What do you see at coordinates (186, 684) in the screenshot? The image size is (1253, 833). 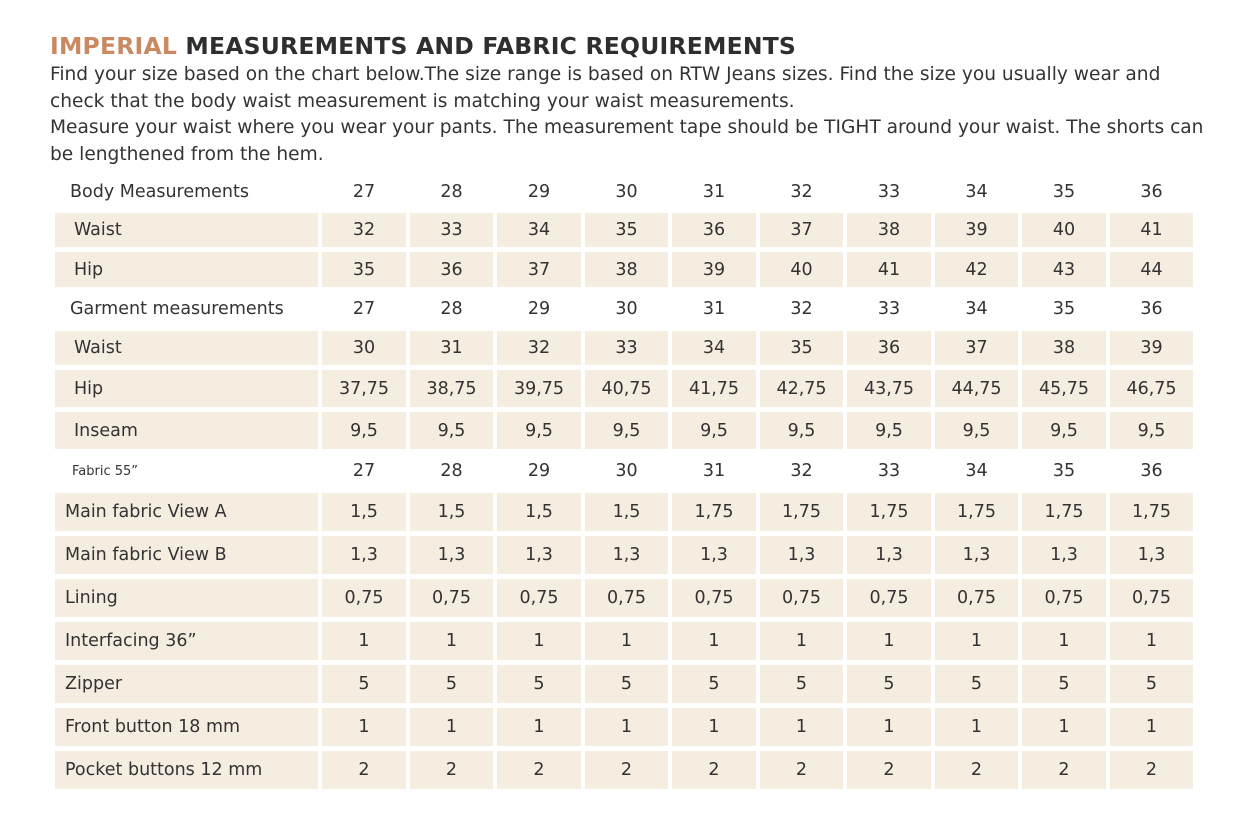 I see `row-label: Zipper` at bounding box center [186, 684].